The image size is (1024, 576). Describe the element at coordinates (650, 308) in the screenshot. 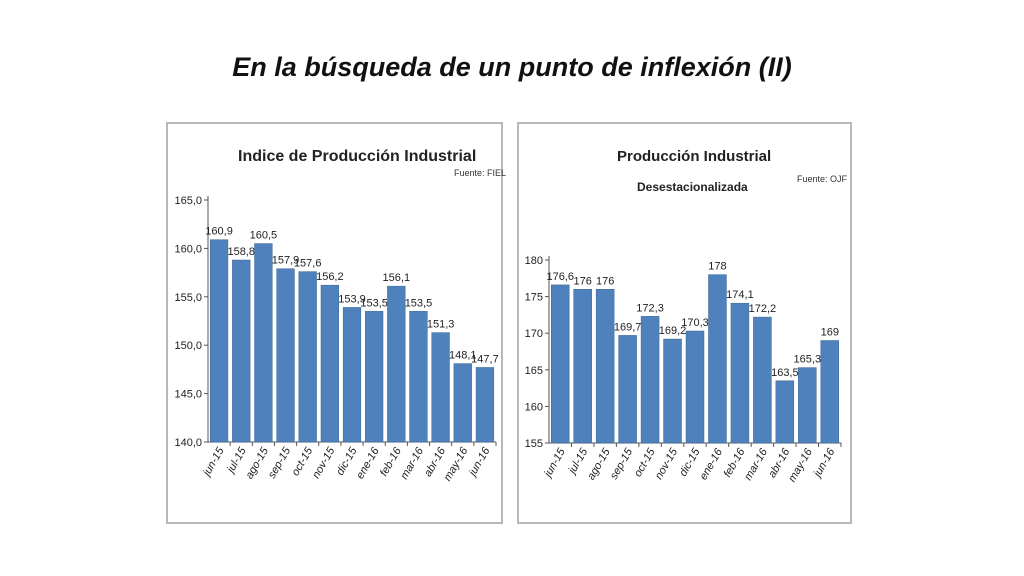

I see `data-label: 172,3` at that location.